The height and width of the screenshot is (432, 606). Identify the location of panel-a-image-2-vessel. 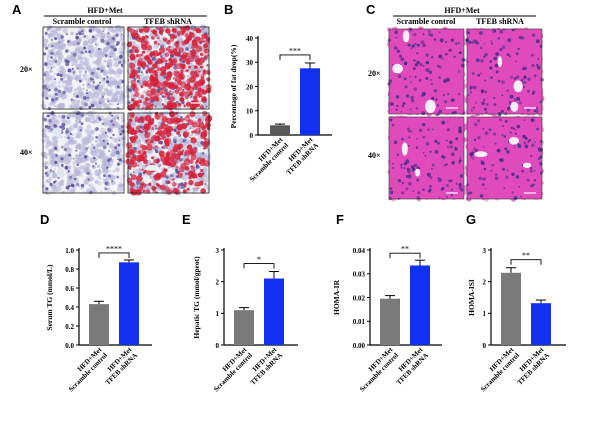
(61, 174).